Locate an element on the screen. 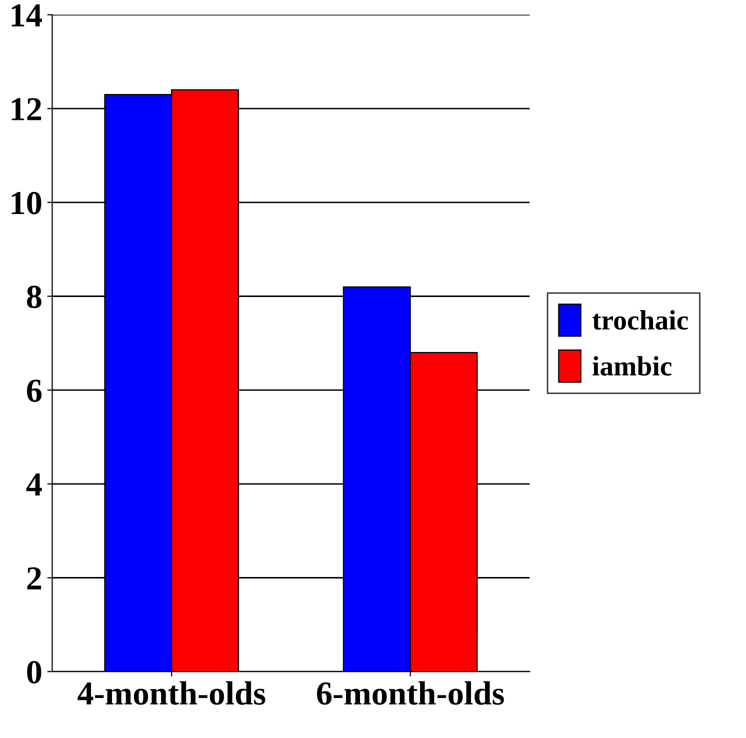  y-tick-label: 14 is located at coordinates (27, 15).